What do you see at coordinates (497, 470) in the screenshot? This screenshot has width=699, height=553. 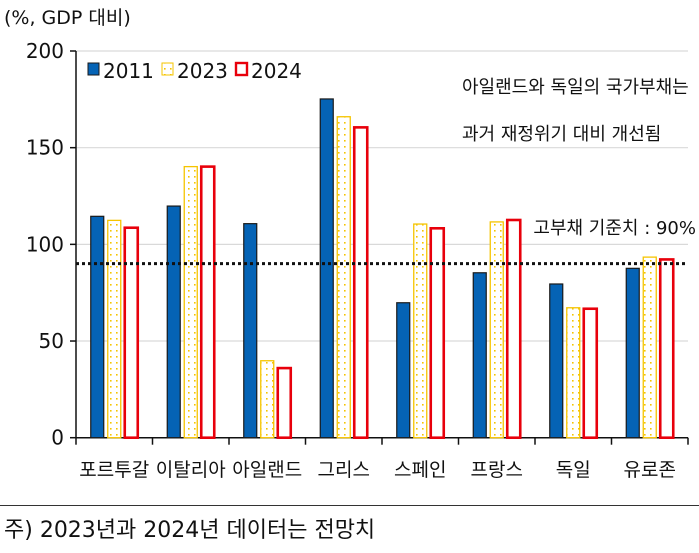 I see `x-tick-label: 프랑스` at bounding box center [497, 470].